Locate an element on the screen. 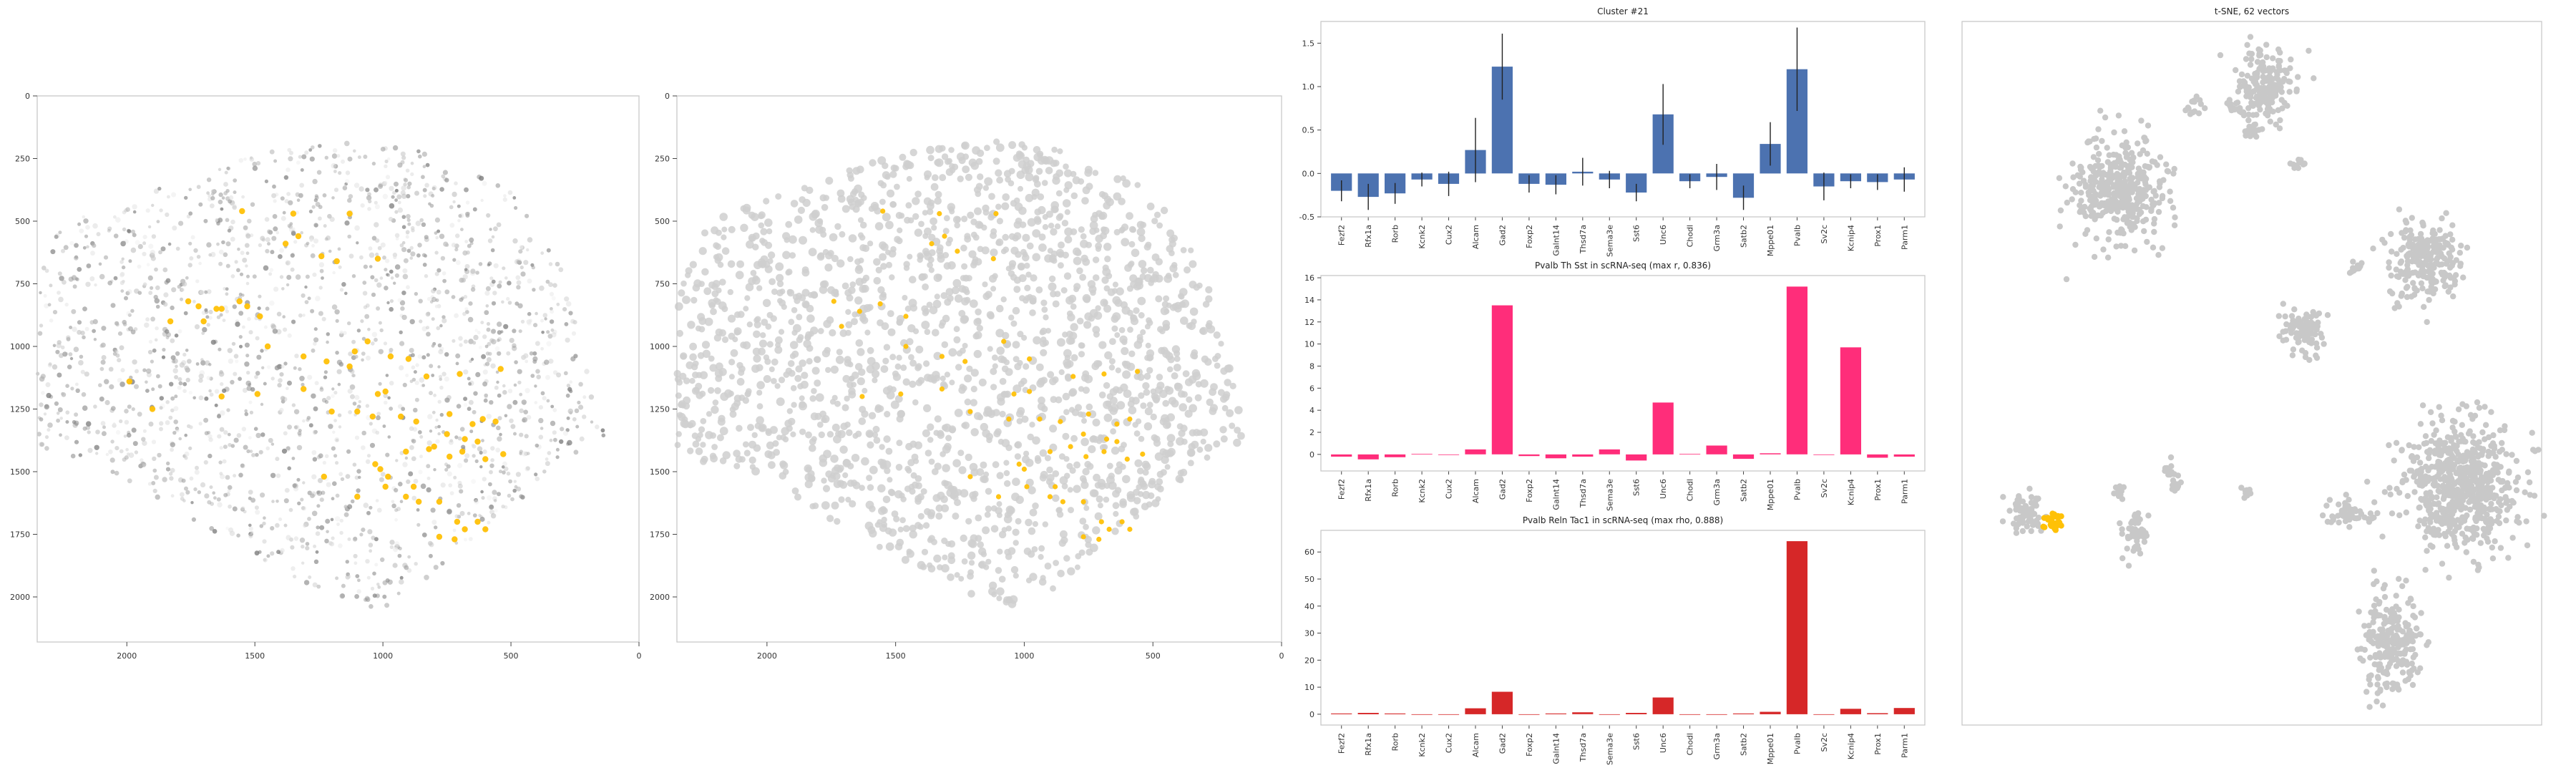 The height and width of the screenshot is (773, 2576). y-tick-label: 1250 is located at coordinates (20, 409).